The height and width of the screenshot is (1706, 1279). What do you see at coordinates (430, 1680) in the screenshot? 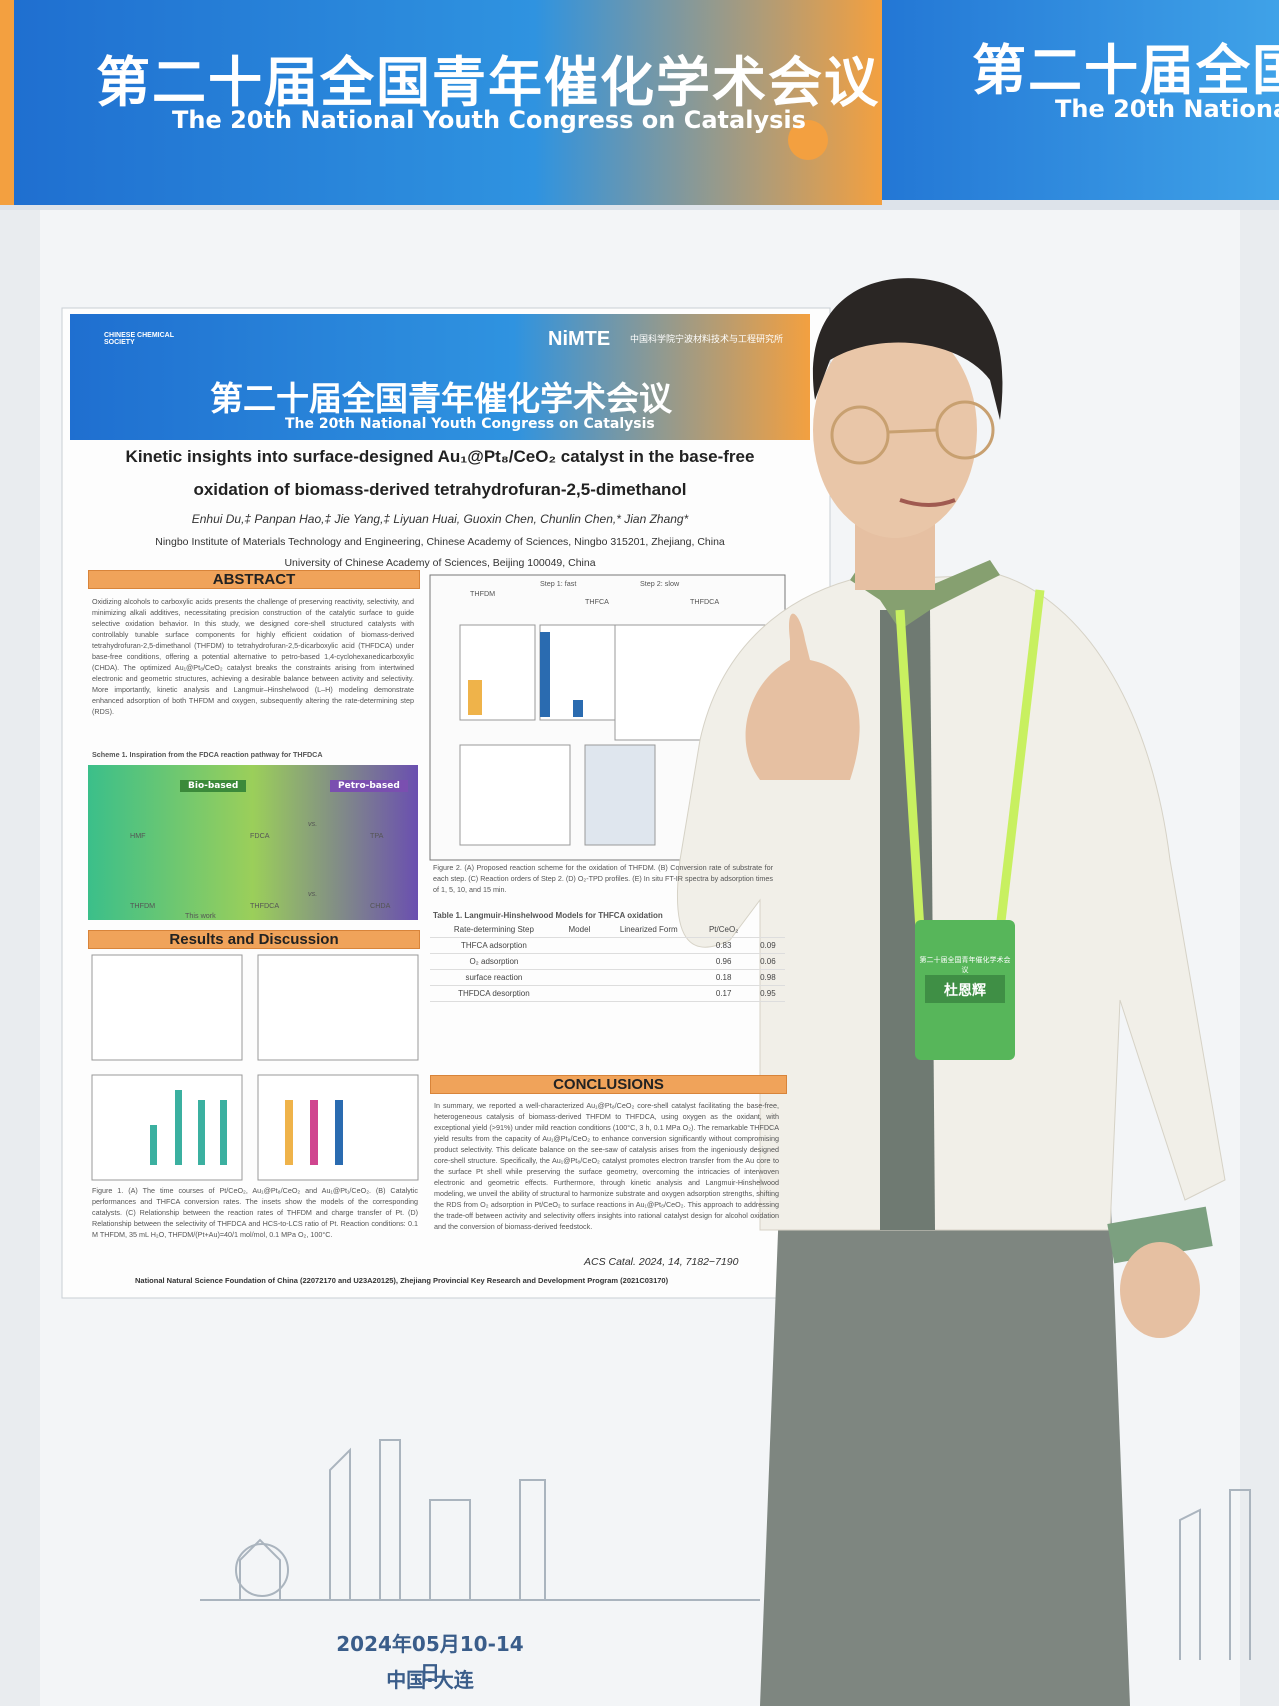
I see `place: 中国·大连` at bounding box center [430, 1680].